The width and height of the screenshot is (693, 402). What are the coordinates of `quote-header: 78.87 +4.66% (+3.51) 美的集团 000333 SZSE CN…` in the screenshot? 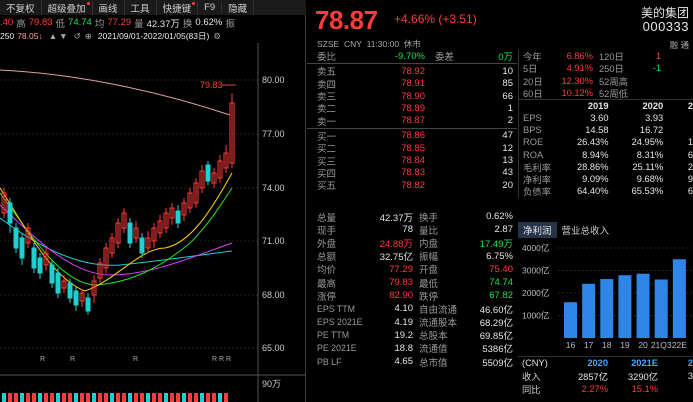 It's located at (500, 25).